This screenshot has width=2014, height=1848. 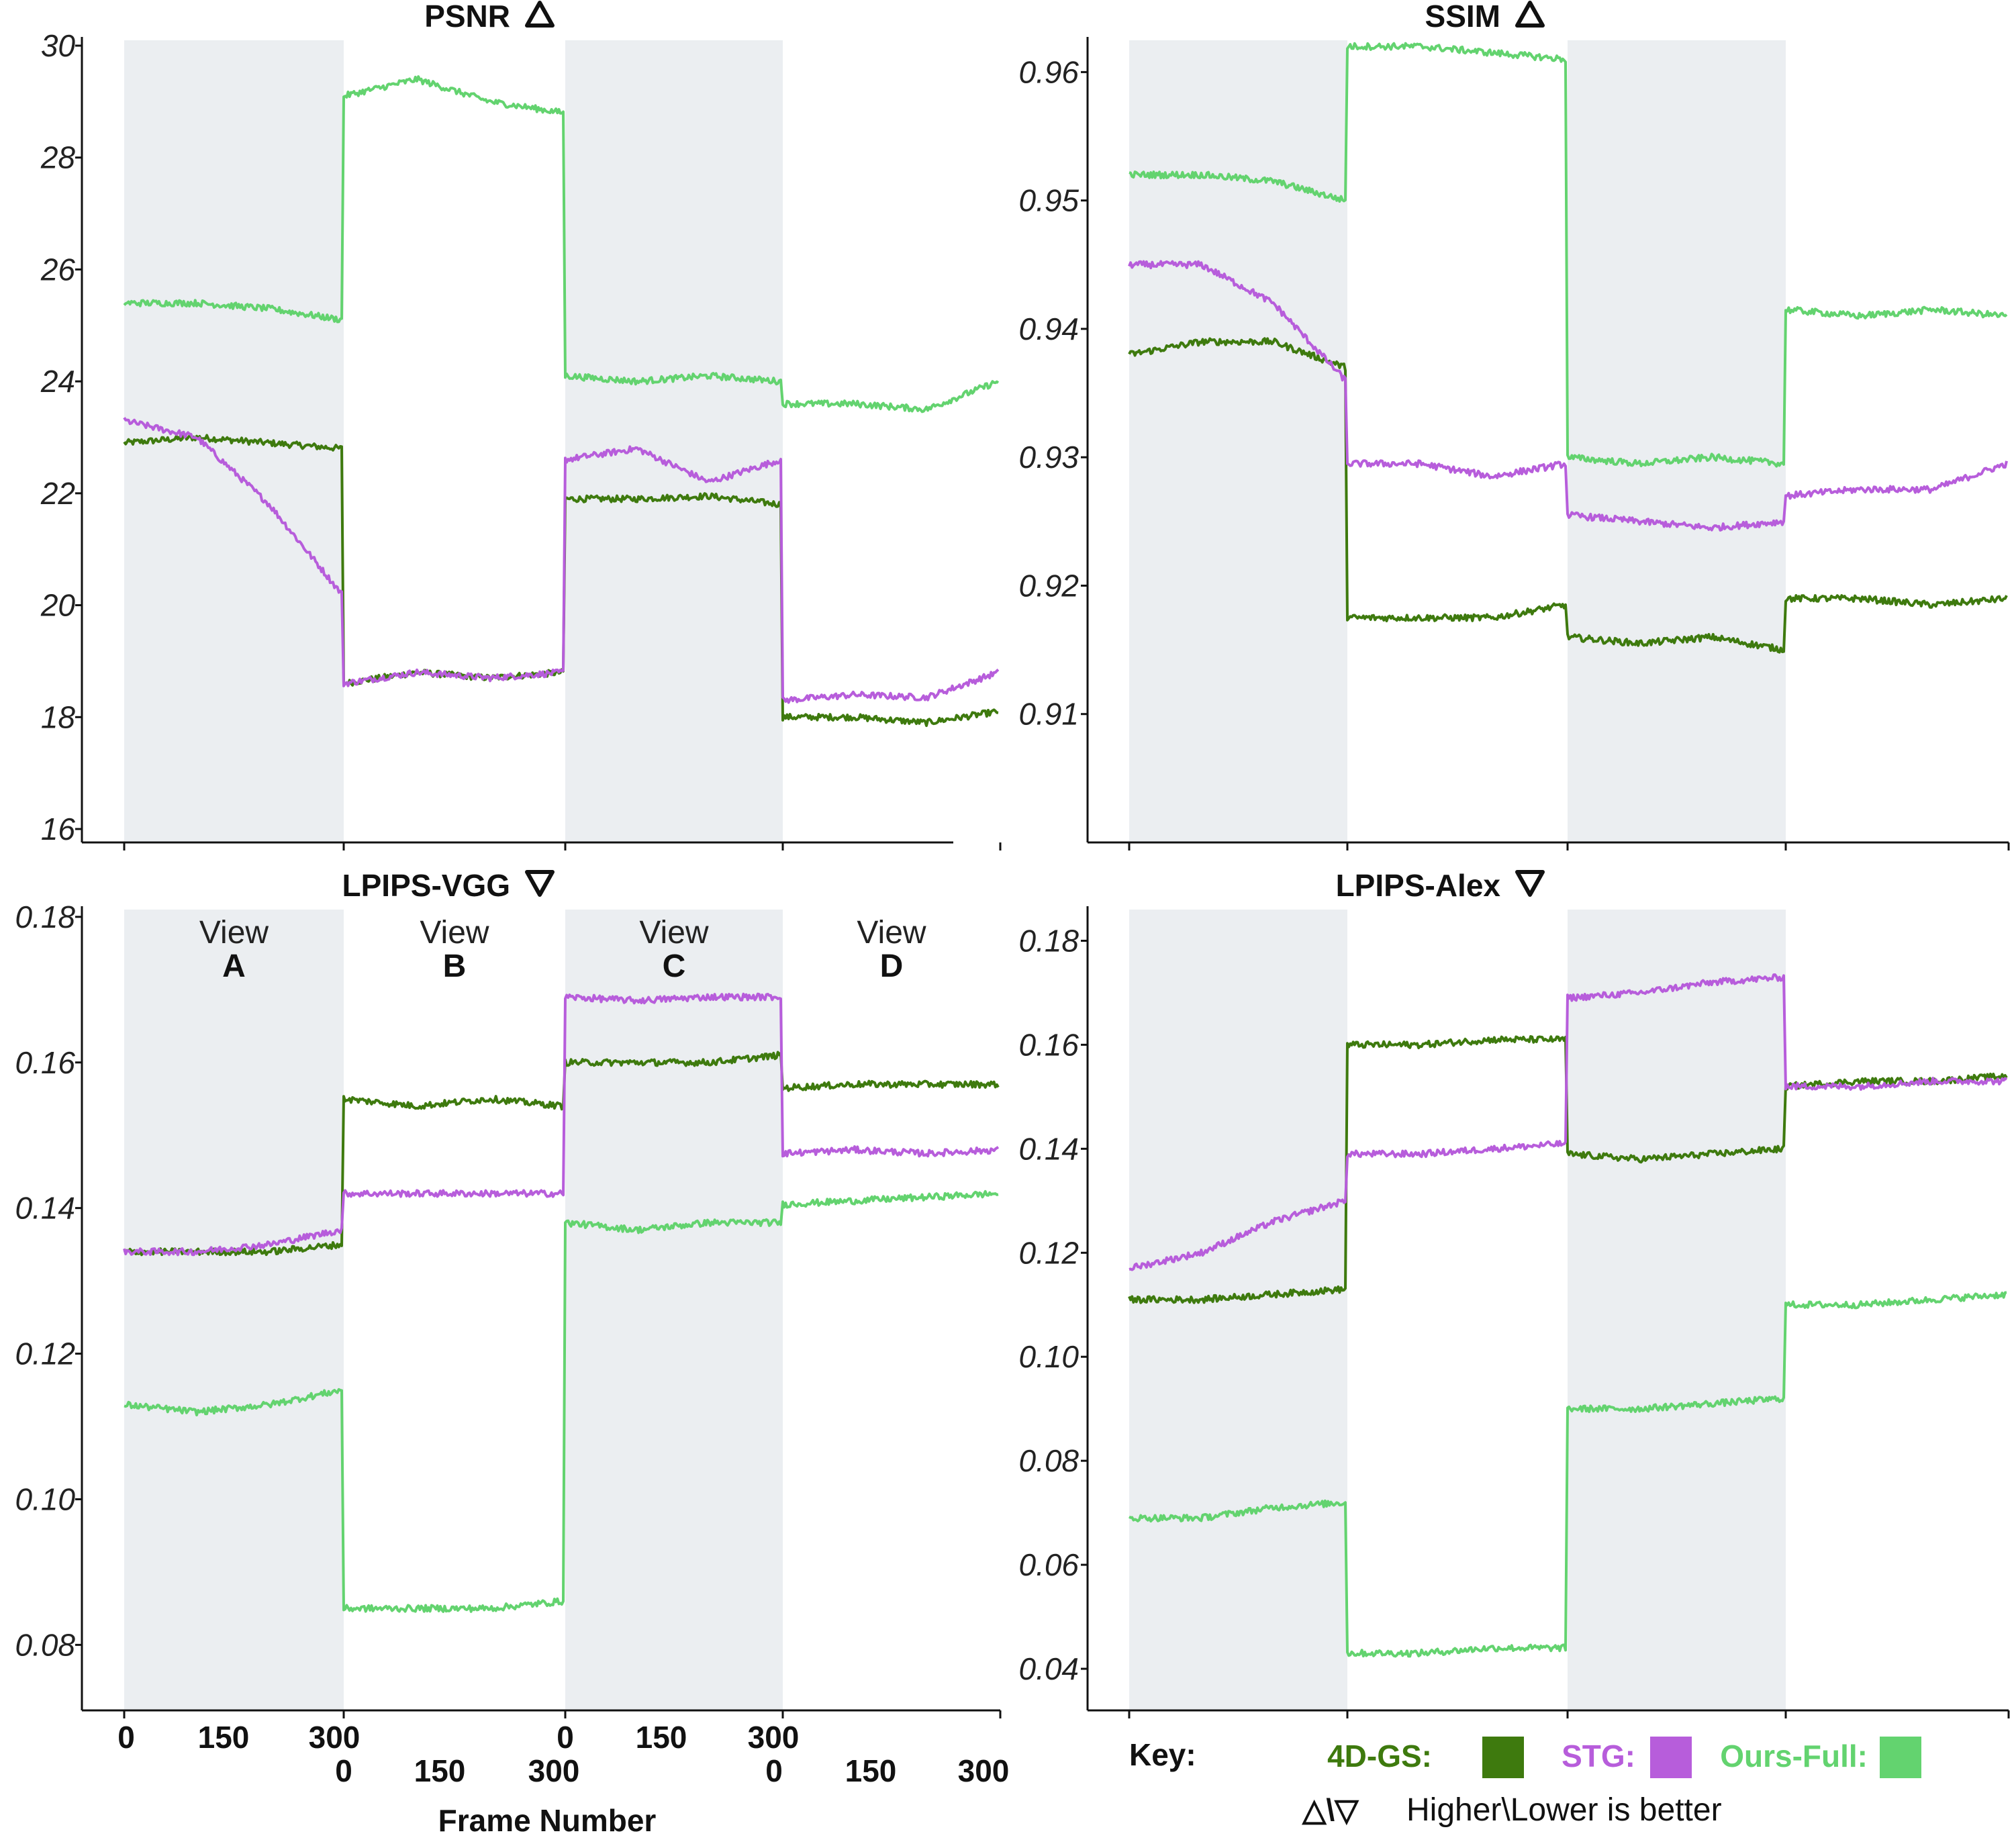 I want to click on y-tick-label: 22, so click(x=58, y=494).